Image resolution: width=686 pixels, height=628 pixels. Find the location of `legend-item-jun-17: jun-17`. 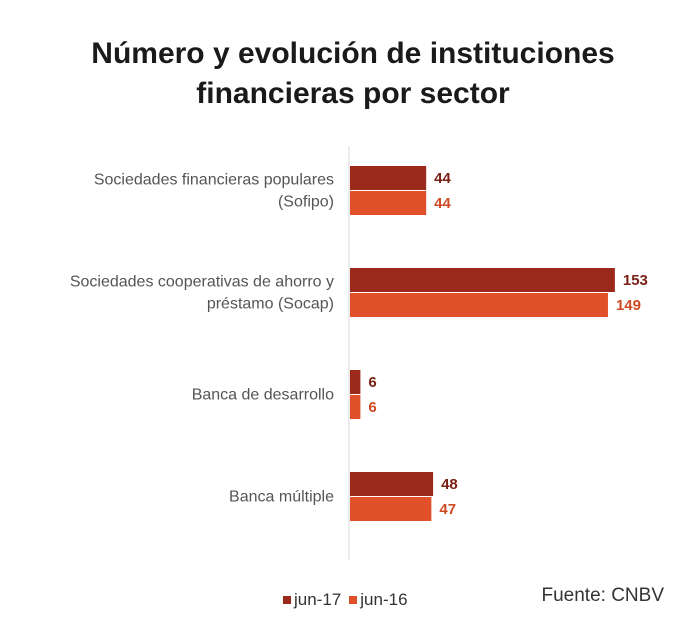

legend-item-jun-17: jun-17 is located at coordinates (312, 600).